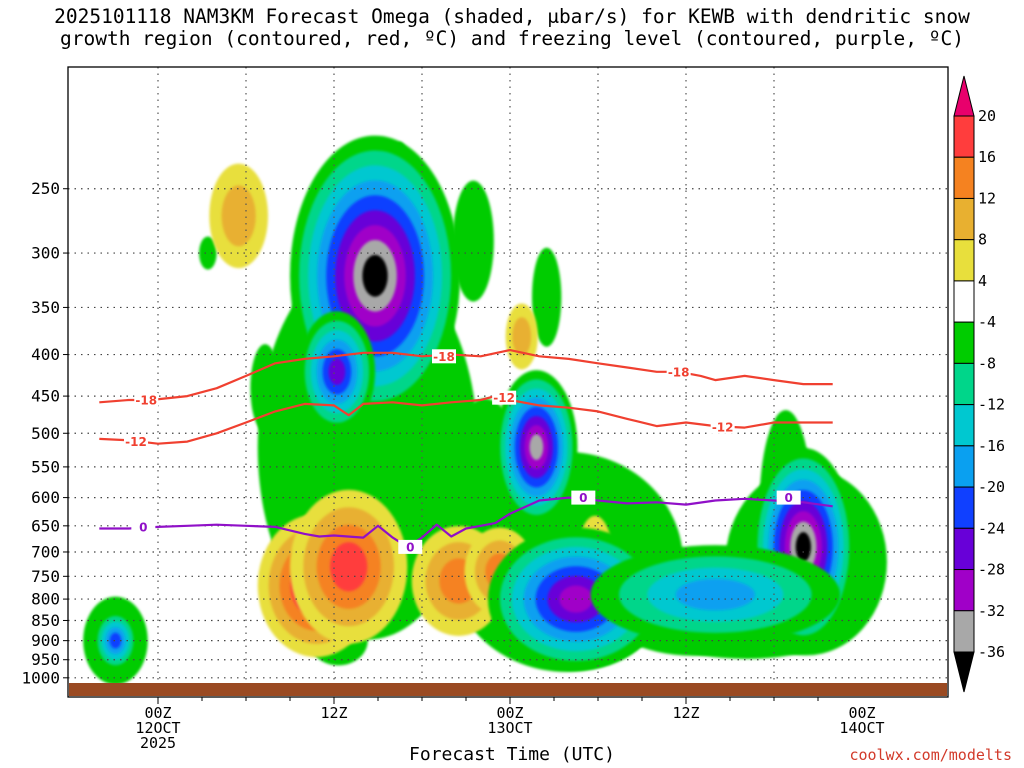 The image size is (1024, 768). Describe the element at coordinates (466, 376) in the screenshot. I see `contour-line--18` at that location.